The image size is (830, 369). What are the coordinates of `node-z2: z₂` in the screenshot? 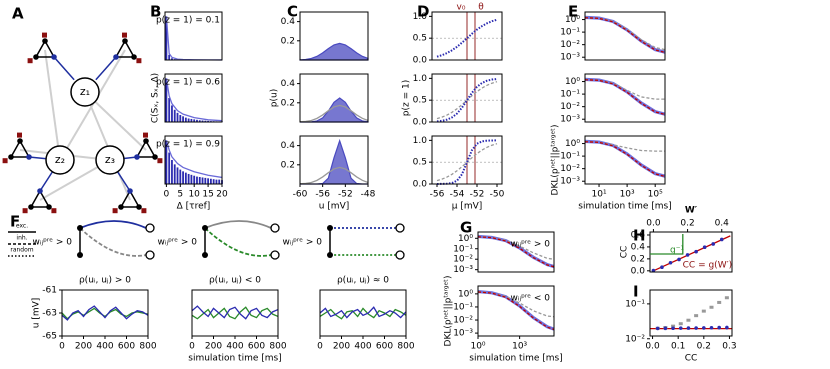 It's located at (60, 160).